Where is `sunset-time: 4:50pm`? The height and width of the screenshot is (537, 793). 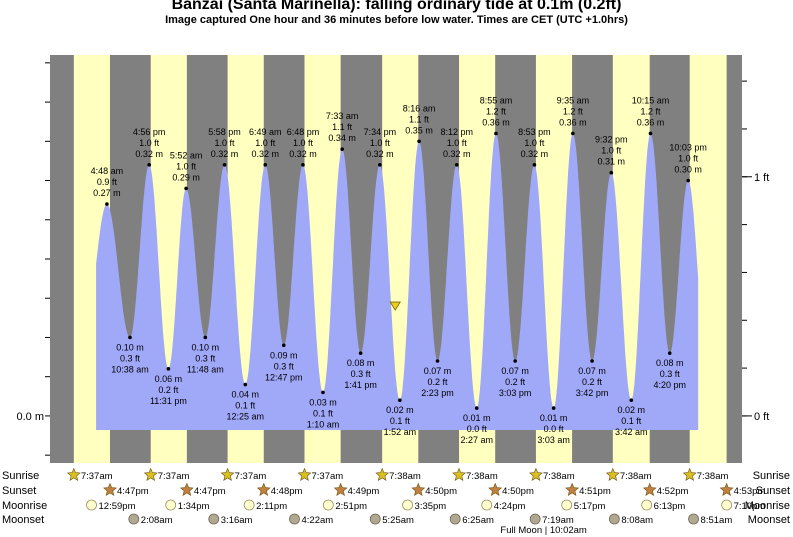
sunset-time: 4:50pm is located at coordinates (518, 491).